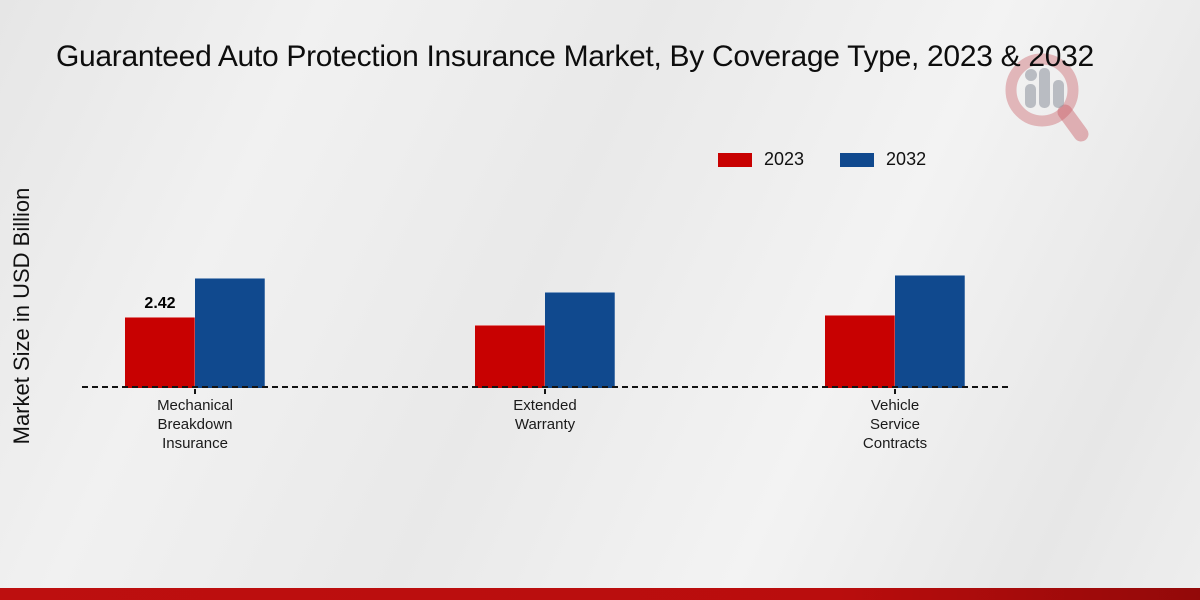  What do you see at coordinates (1047, 97) in the screenshot?
I see `watermark-magnifier-logo-icon` at bounding box center [1047, 97].